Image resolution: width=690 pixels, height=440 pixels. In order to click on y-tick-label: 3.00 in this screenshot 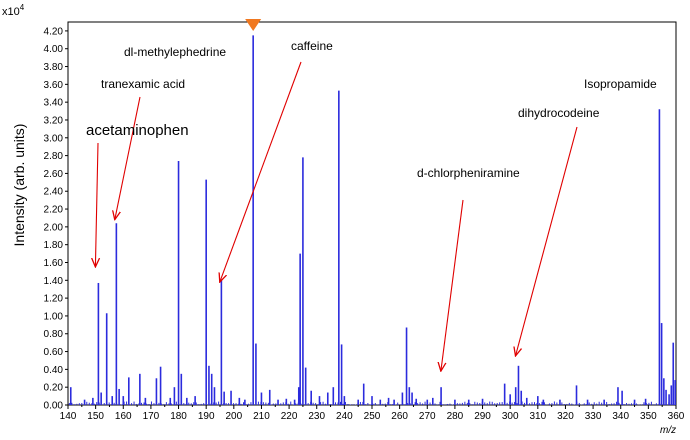, I will do `click(54, 138)`.